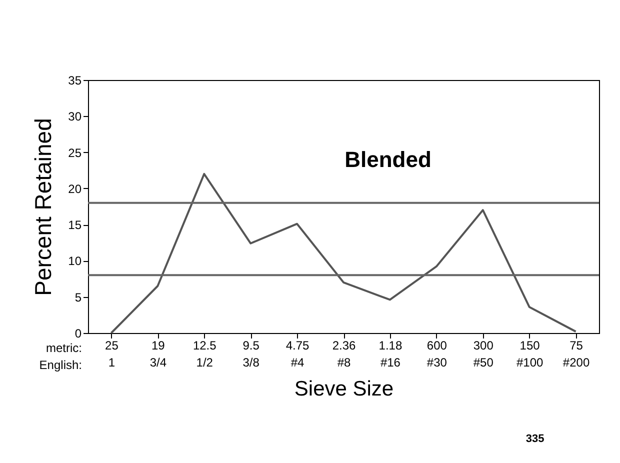 The width and height of the screenshot is (620, 463). What do you see at coordinates (78, 297) in the screenshot?
I see `y-tick-label: 5` at bounding box center [78, 297].